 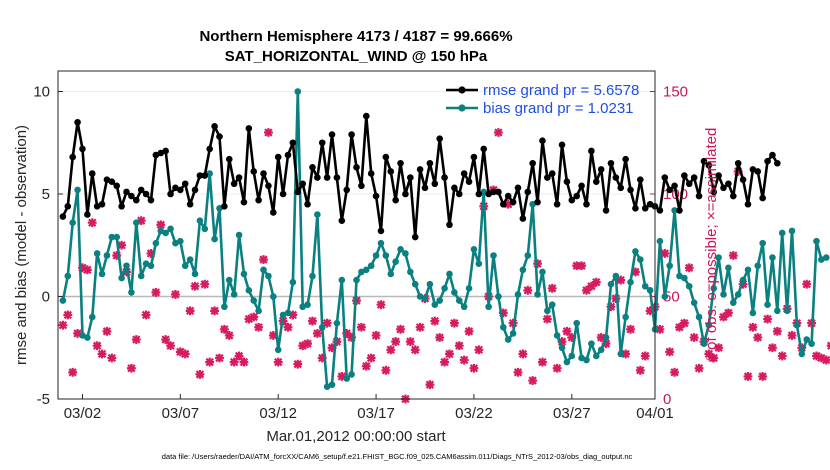 I want to click on y-tick-label: 5, so click(x=46, y=194).